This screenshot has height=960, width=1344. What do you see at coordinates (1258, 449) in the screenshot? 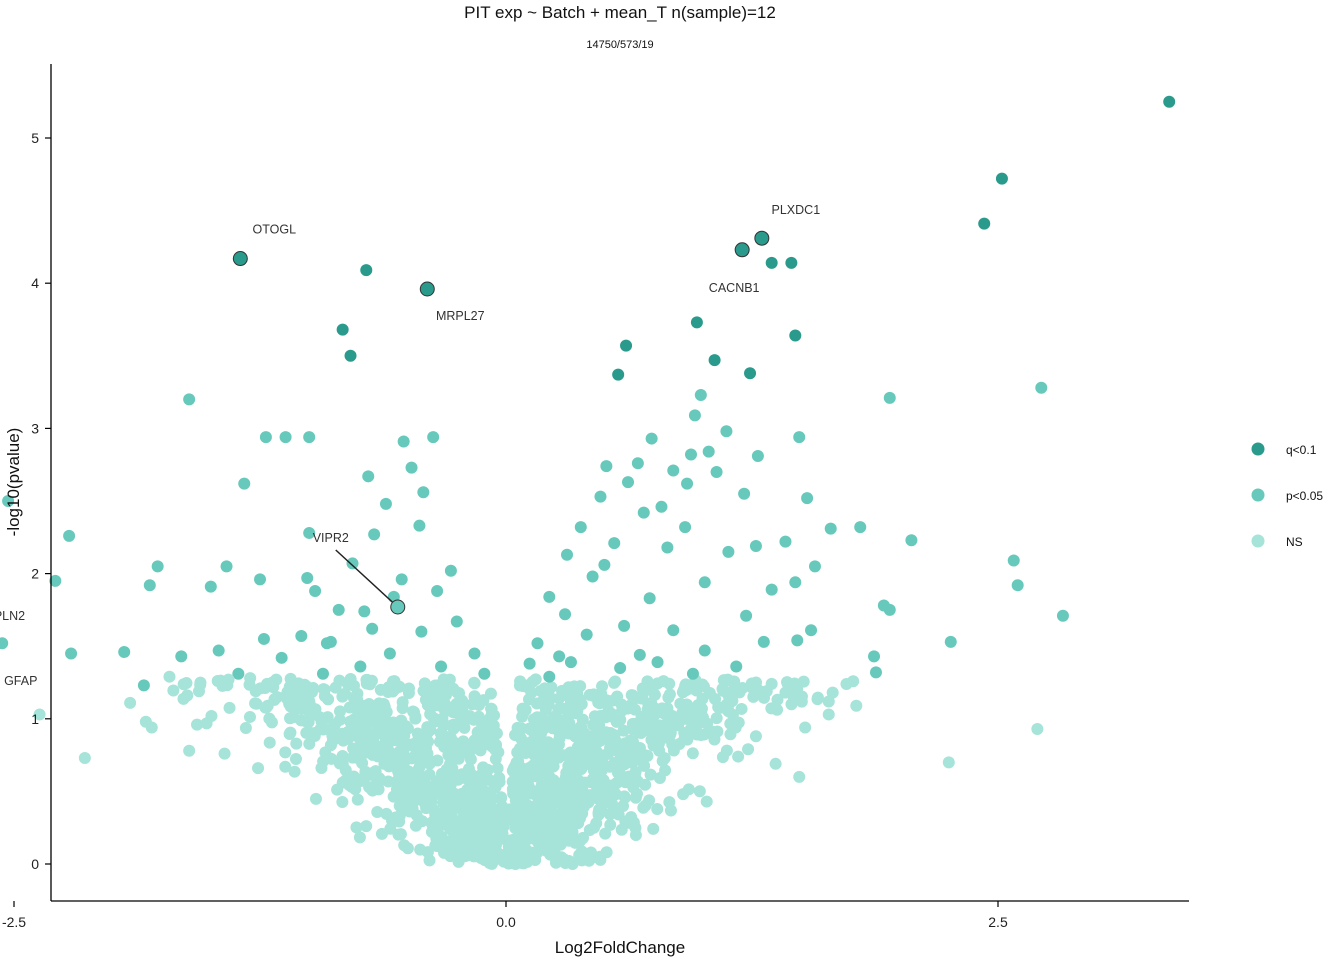
I see `legend-swatch` at bounding box center [1258, 449].